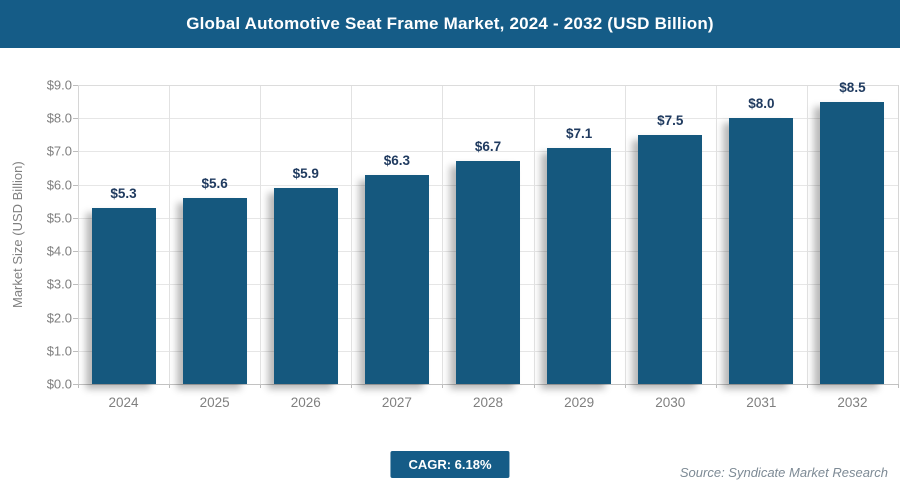 Image resolution: width=900 pixels, height=500 pixels. I want to click on plot-border-top, so click(488, 85).